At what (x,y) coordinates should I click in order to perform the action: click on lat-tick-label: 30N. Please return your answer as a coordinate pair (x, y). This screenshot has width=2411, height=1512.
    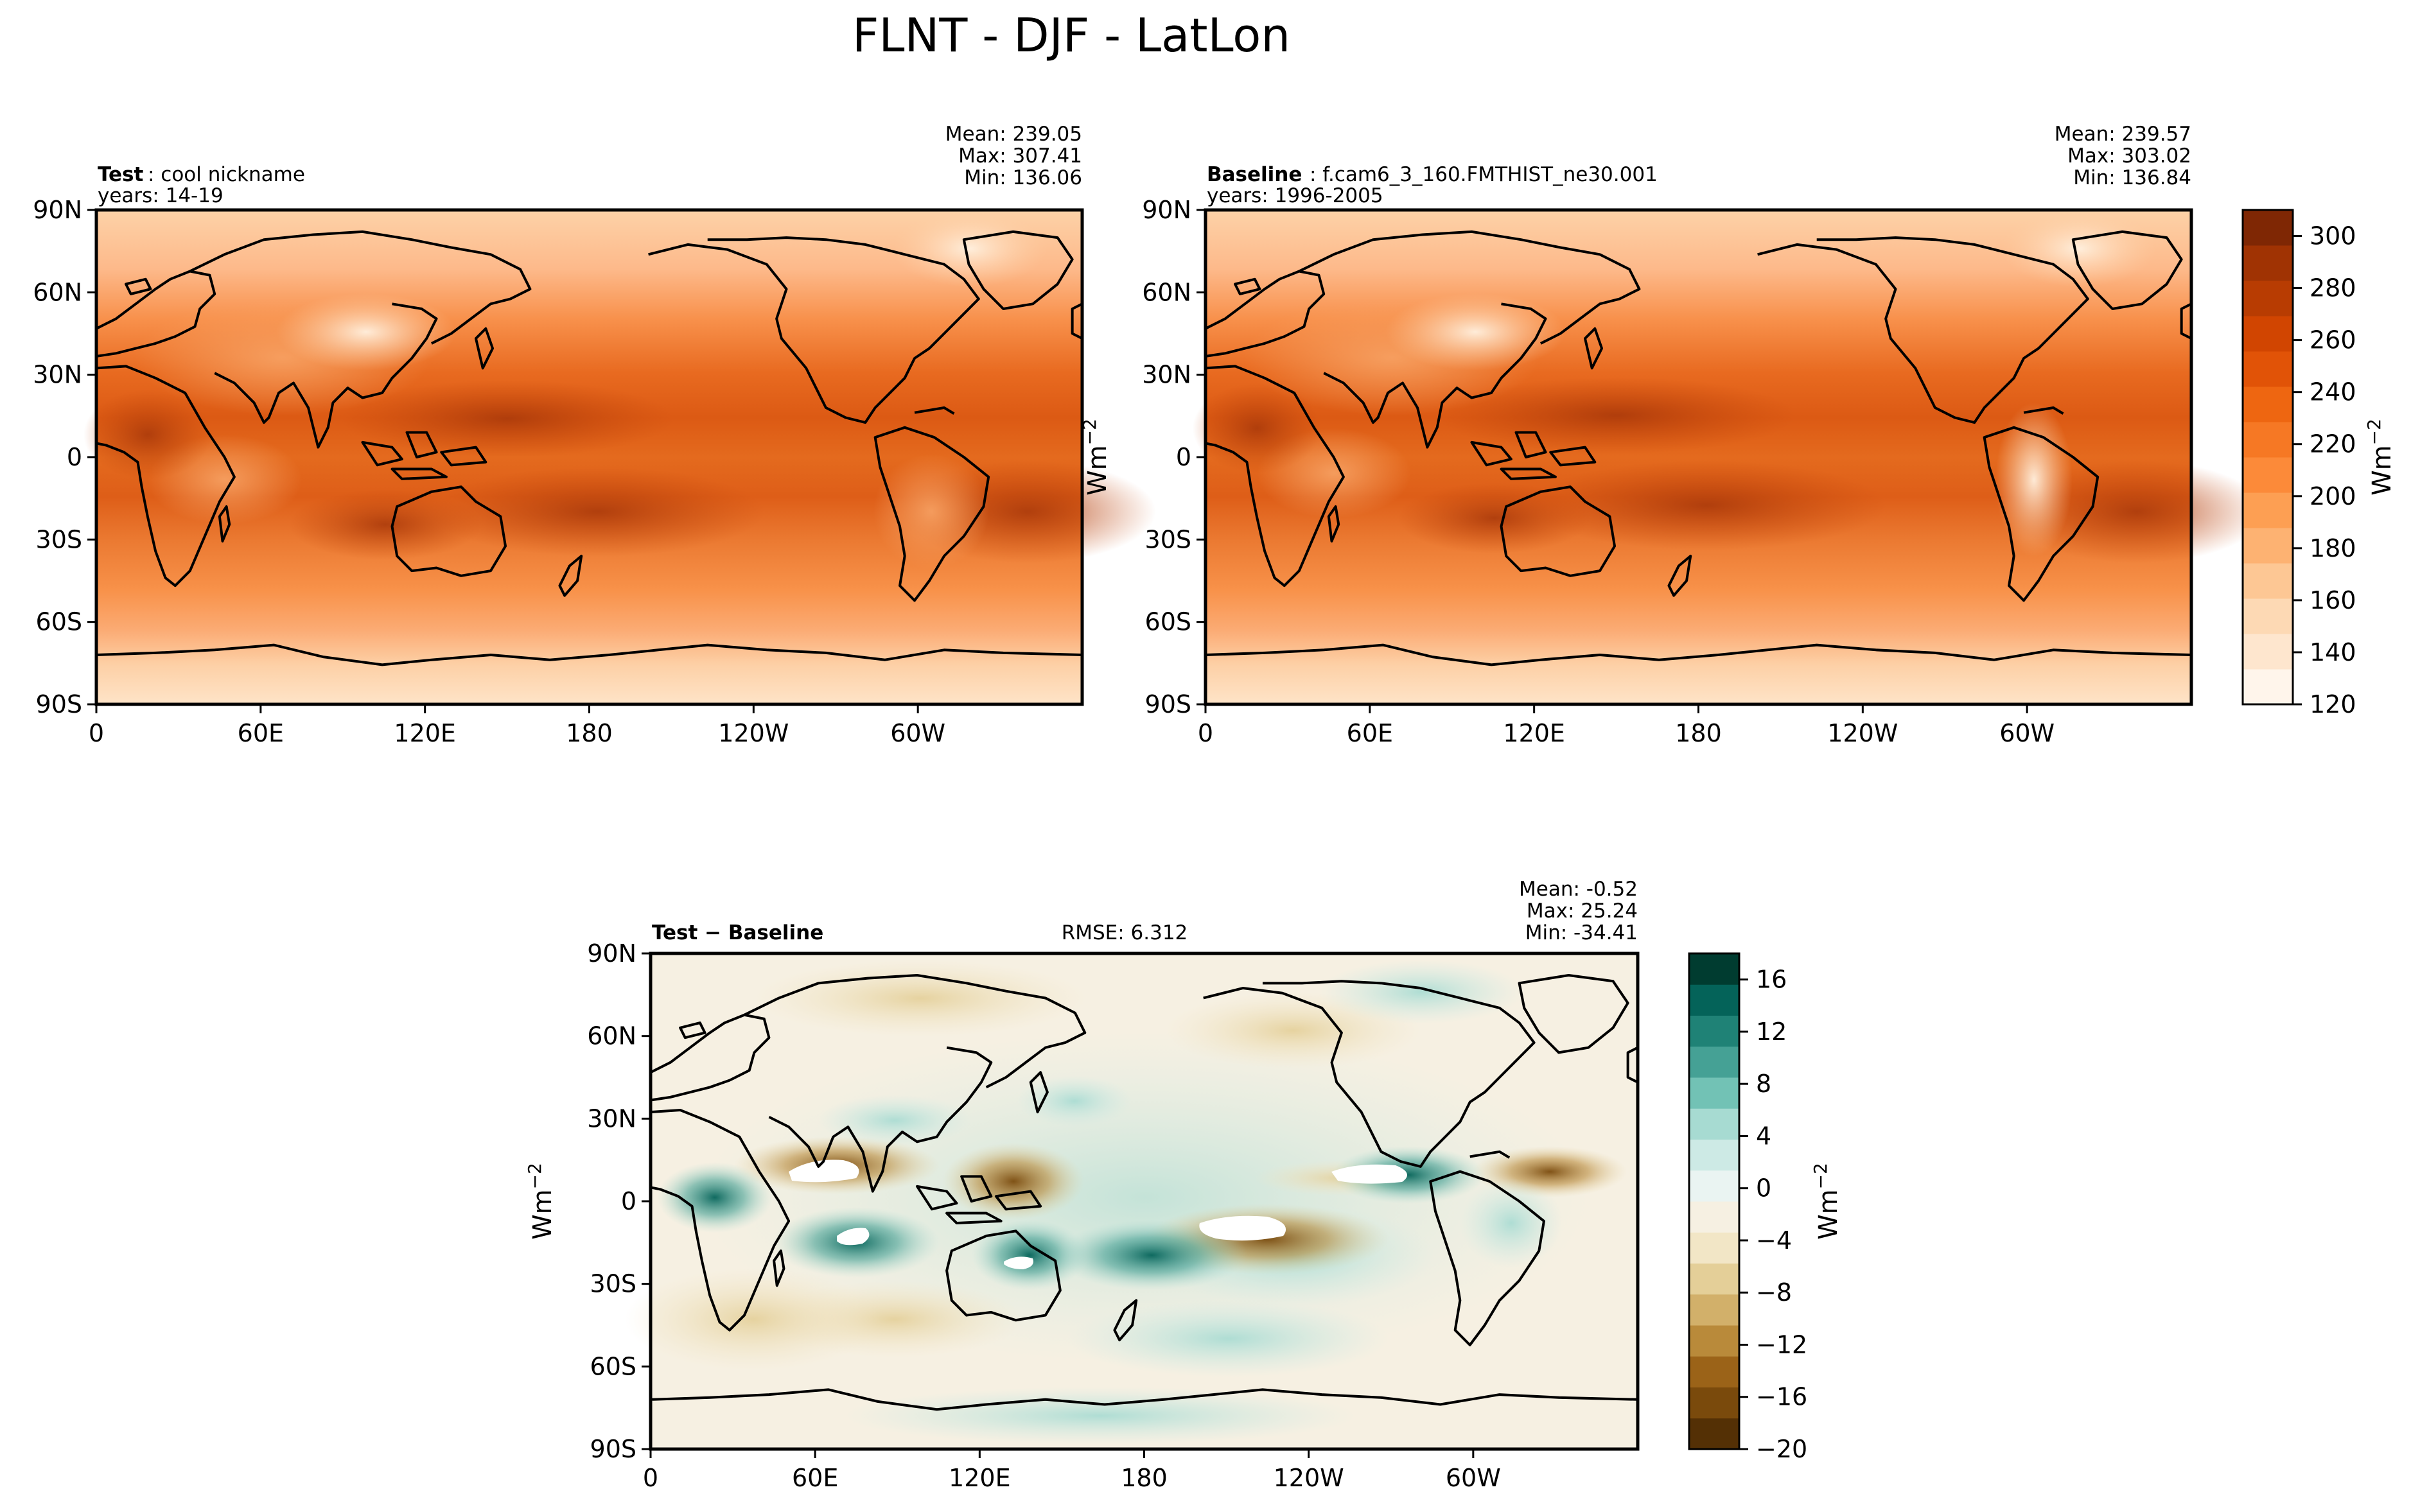
    Looking at the image, I should click on (1167, 375).